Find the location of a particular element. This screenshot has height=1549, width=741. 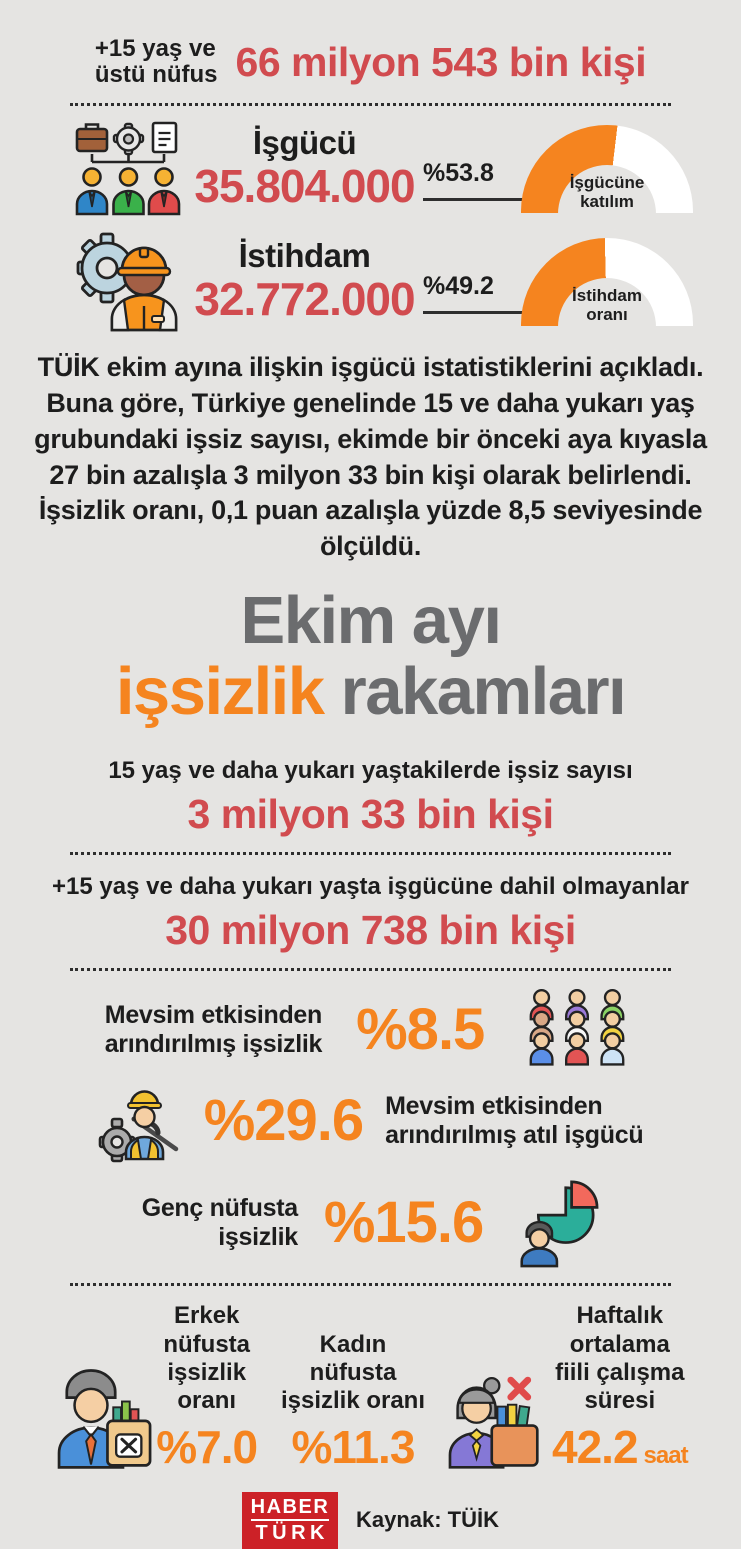

construction-worker-gear-icon is located at coordinates (129, 280).